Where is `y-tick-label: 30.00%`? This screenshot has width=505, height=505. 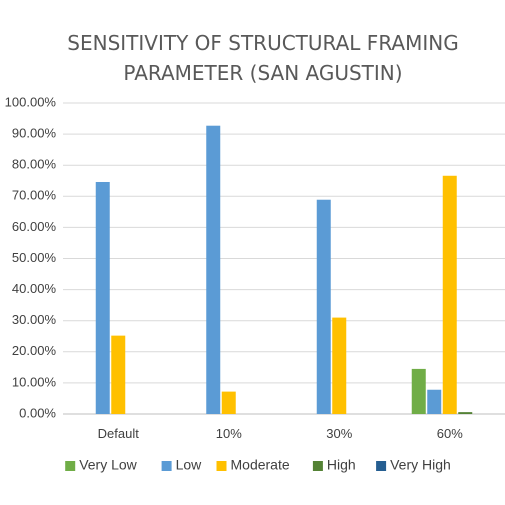
y-tick-label: 30.00% is located at coordinates (34, 319).